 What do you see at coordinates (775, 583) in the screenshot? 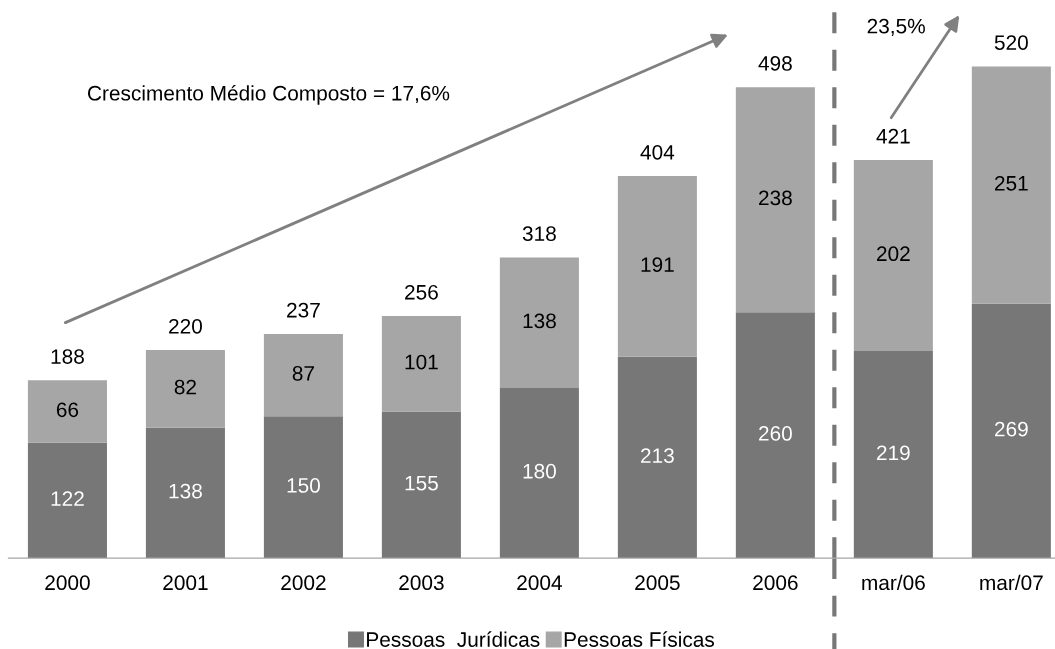
I see `x-tick-label: 2006` at bounding box center [775, 583].